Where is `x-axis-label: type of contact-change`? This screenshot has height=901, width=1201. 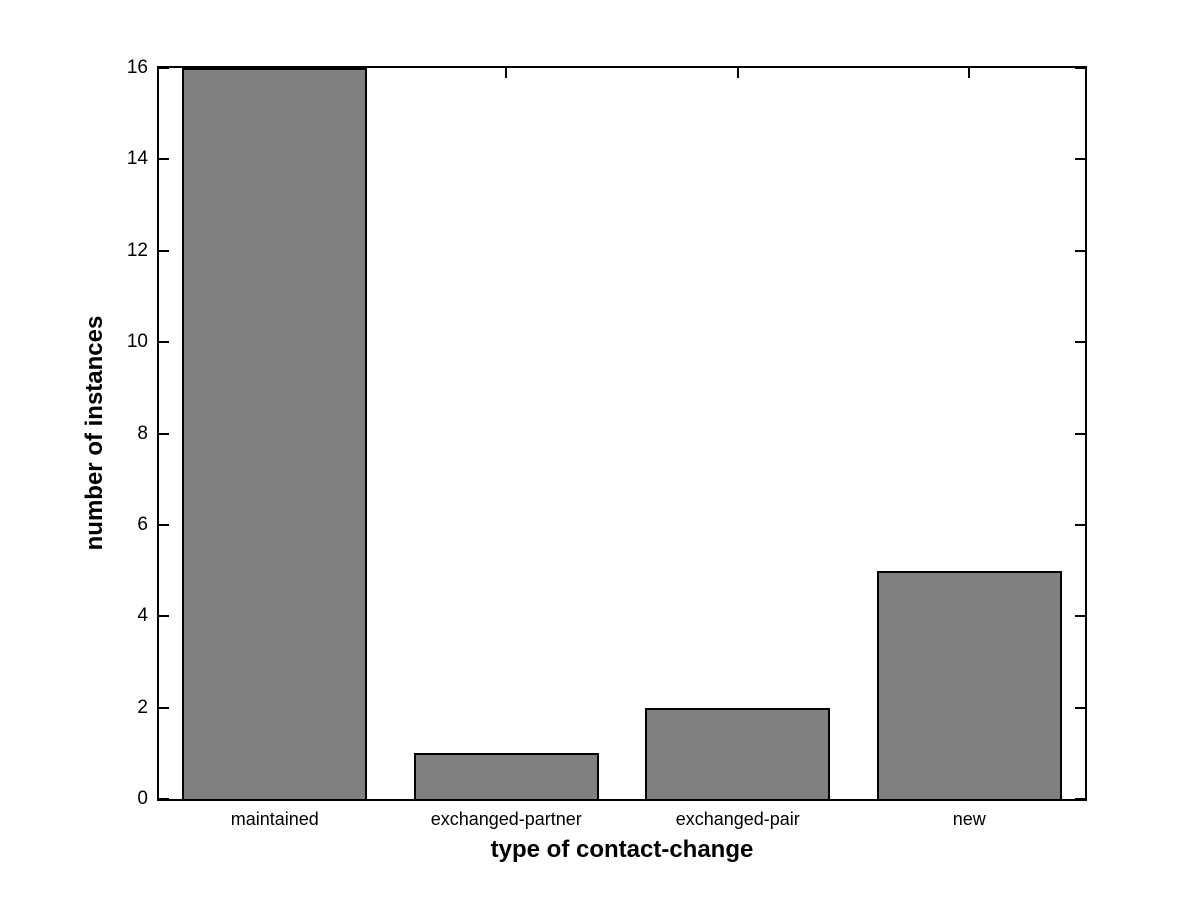
x-axis-label: type of contact-change is located at coordinates (622, 849).